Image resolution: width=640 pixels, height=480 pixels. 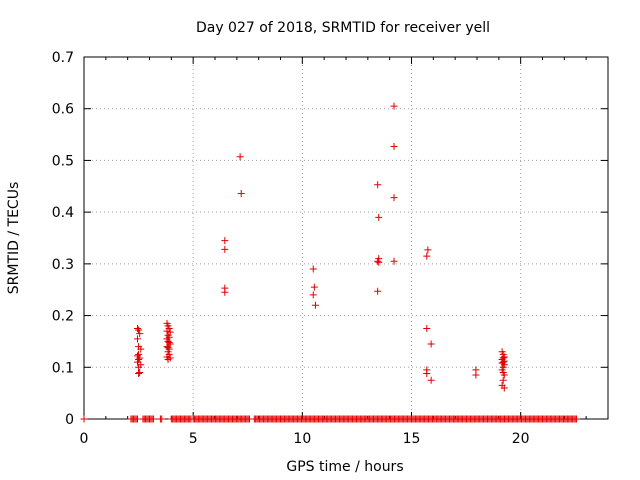 What do you see at coordinates (14, 238) in the screenshot?
I see `y-axis-label: SRMTID / TECUs` at bounding box center [14, 238].